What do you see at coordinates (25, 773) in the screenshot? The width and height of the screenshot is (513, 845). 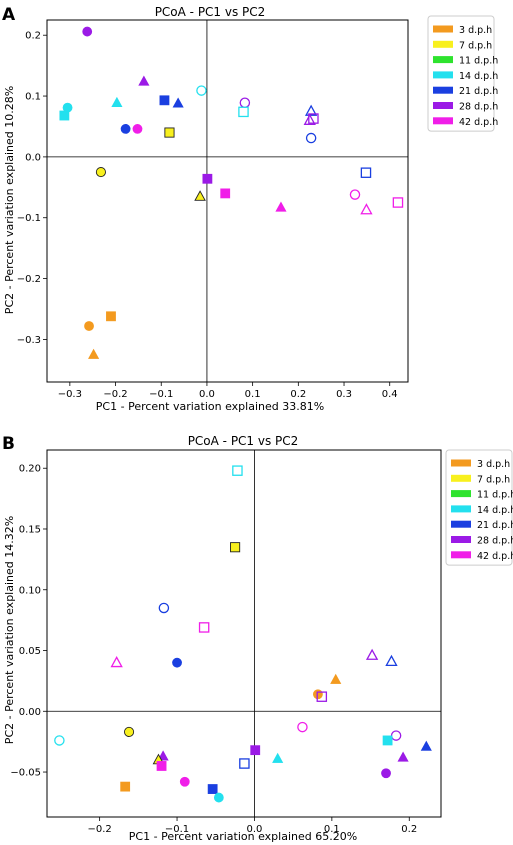 I see `y-tick-label: −0.05` at bounding box center [25, 773].